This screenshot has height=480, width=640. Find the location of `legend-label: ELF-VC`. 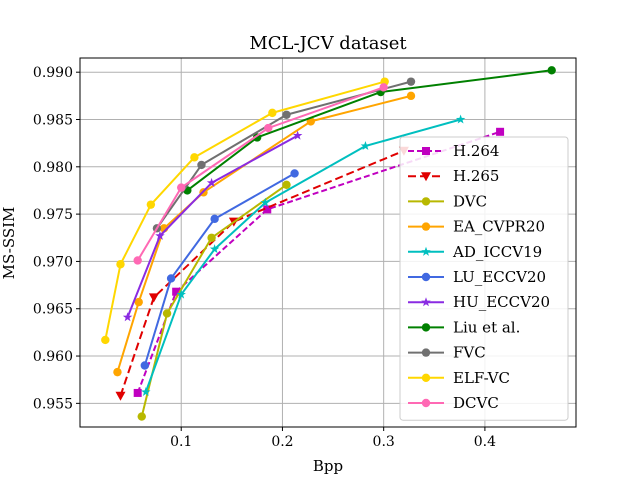

legend-label: ELF-VC is located at coordinates (481, 378).